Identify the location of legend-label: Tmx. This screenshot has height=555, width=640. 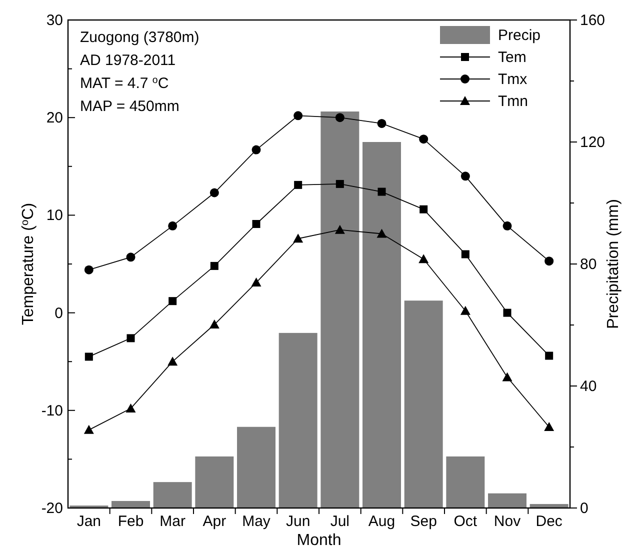
(513, 79).